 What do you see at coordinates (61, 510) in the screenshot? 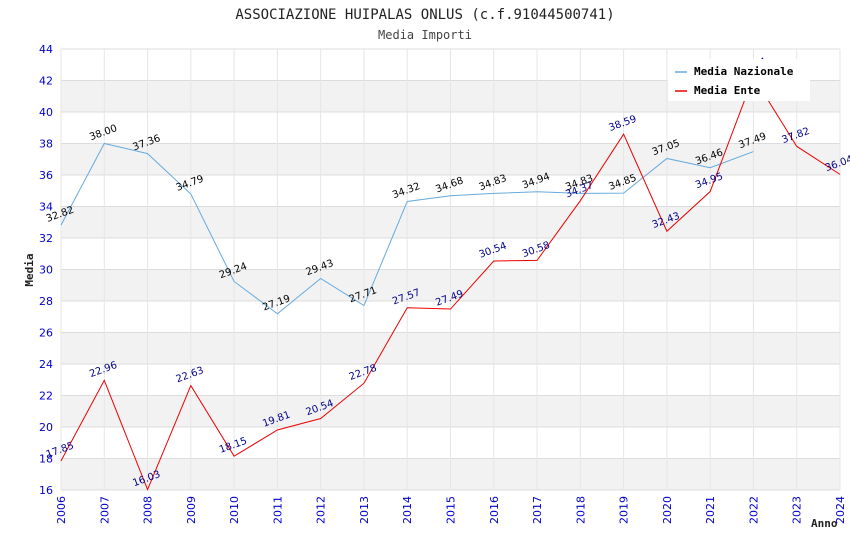
I see `x-tick-label: 2006` at bounding box center [61, 510].